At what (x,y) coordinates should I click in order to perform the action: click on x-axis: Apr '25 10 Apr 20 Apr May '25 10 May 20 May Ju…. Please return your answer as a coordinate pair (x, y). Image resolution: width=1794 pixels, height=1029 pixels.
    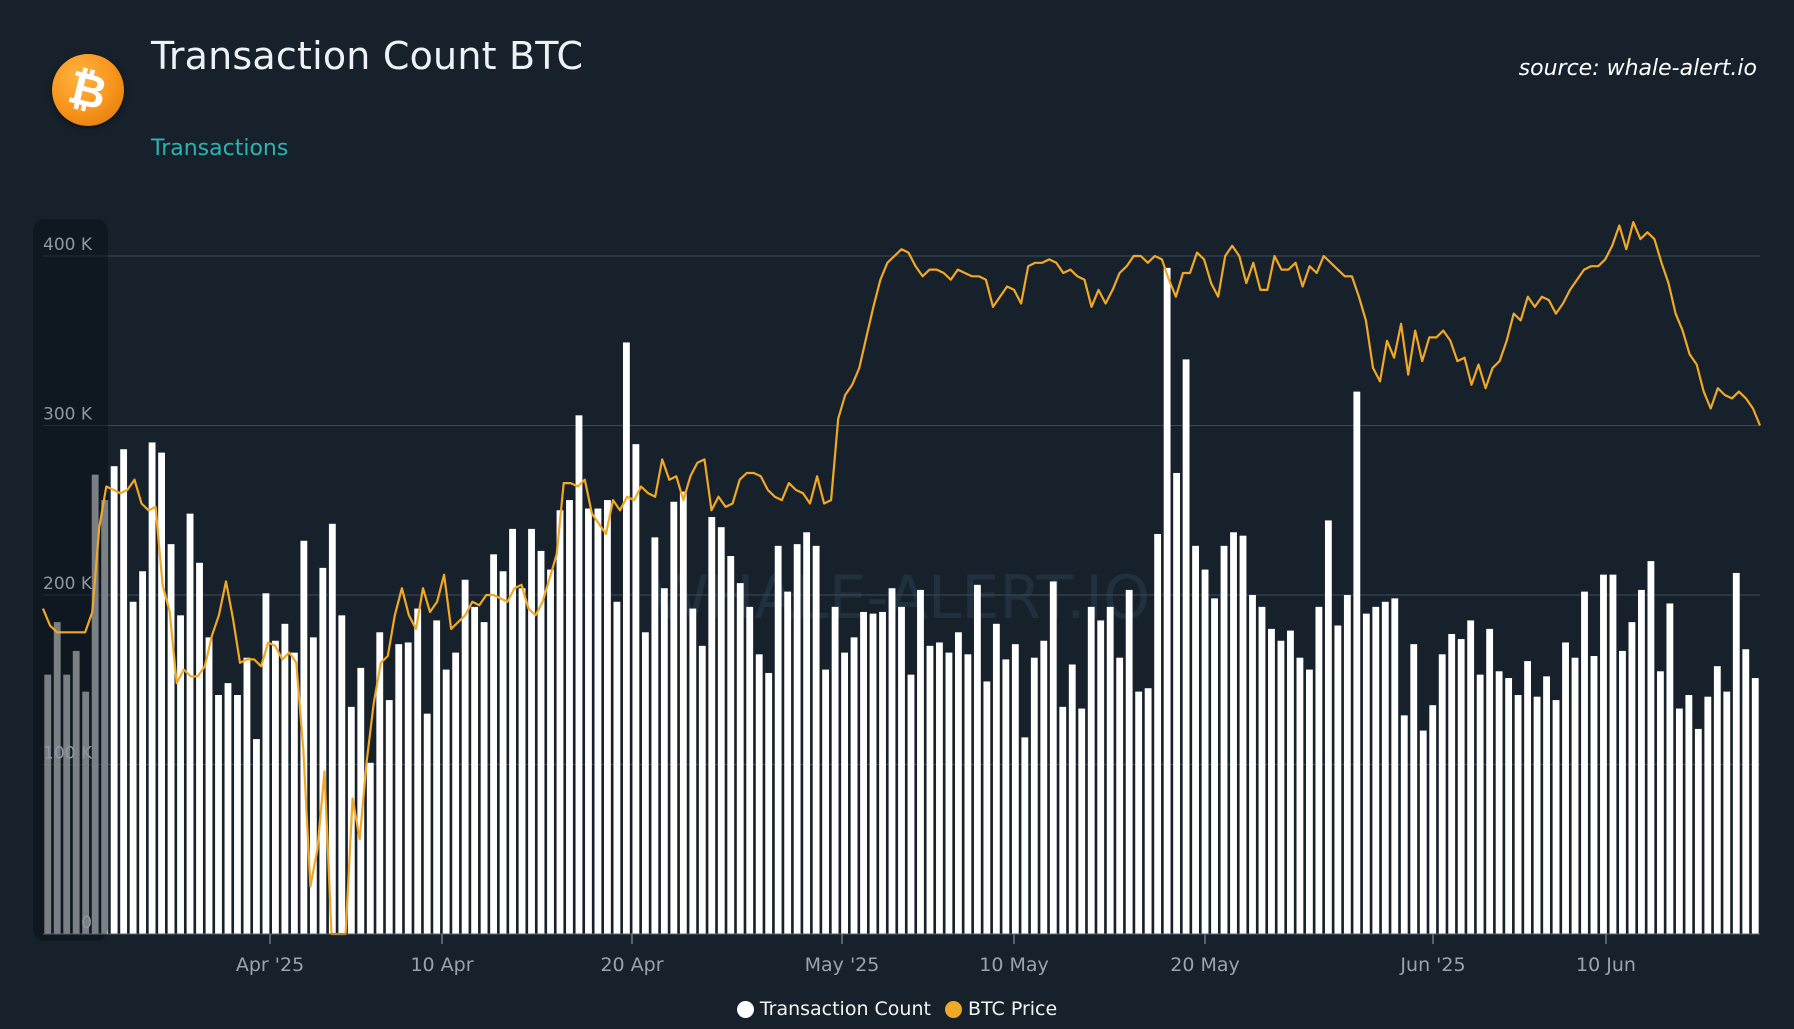
    Looking at the image, I should click on (901, 954).